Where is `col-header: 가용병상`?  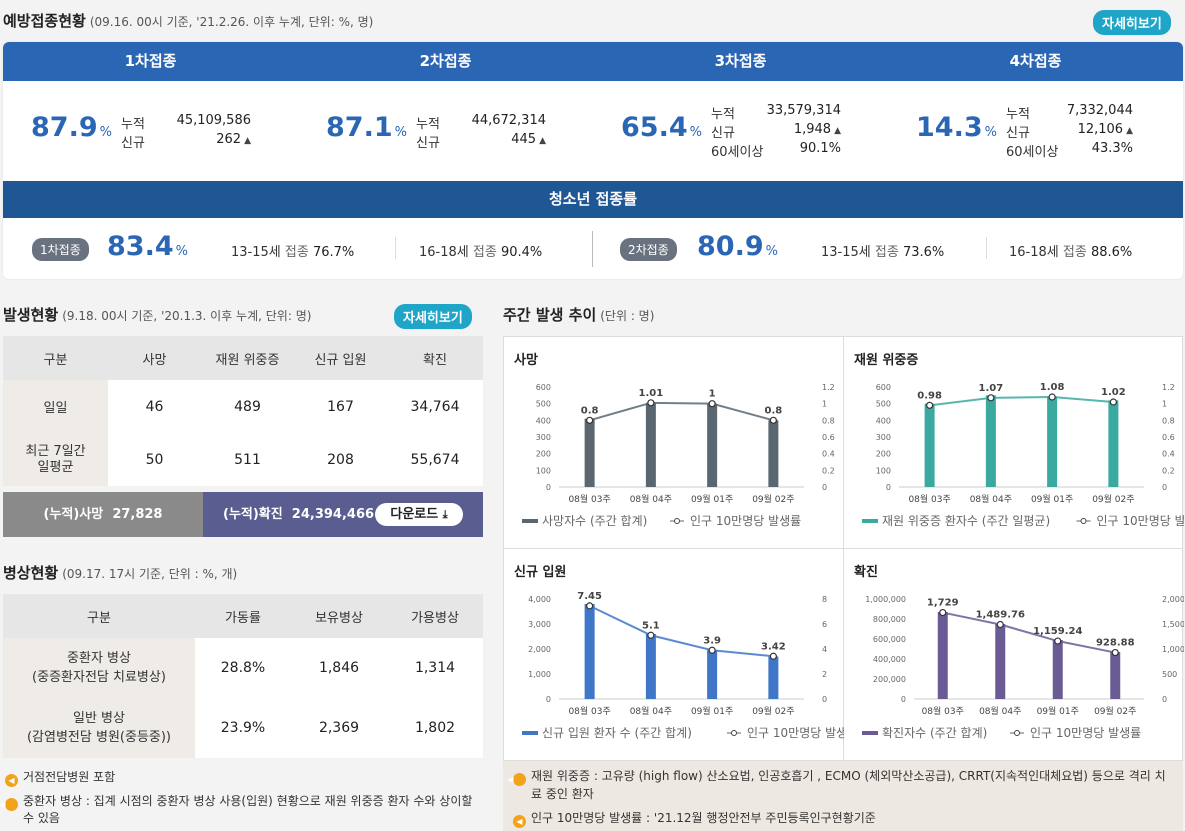 col-header: 가용병상 is located at coordinates (435, 616).